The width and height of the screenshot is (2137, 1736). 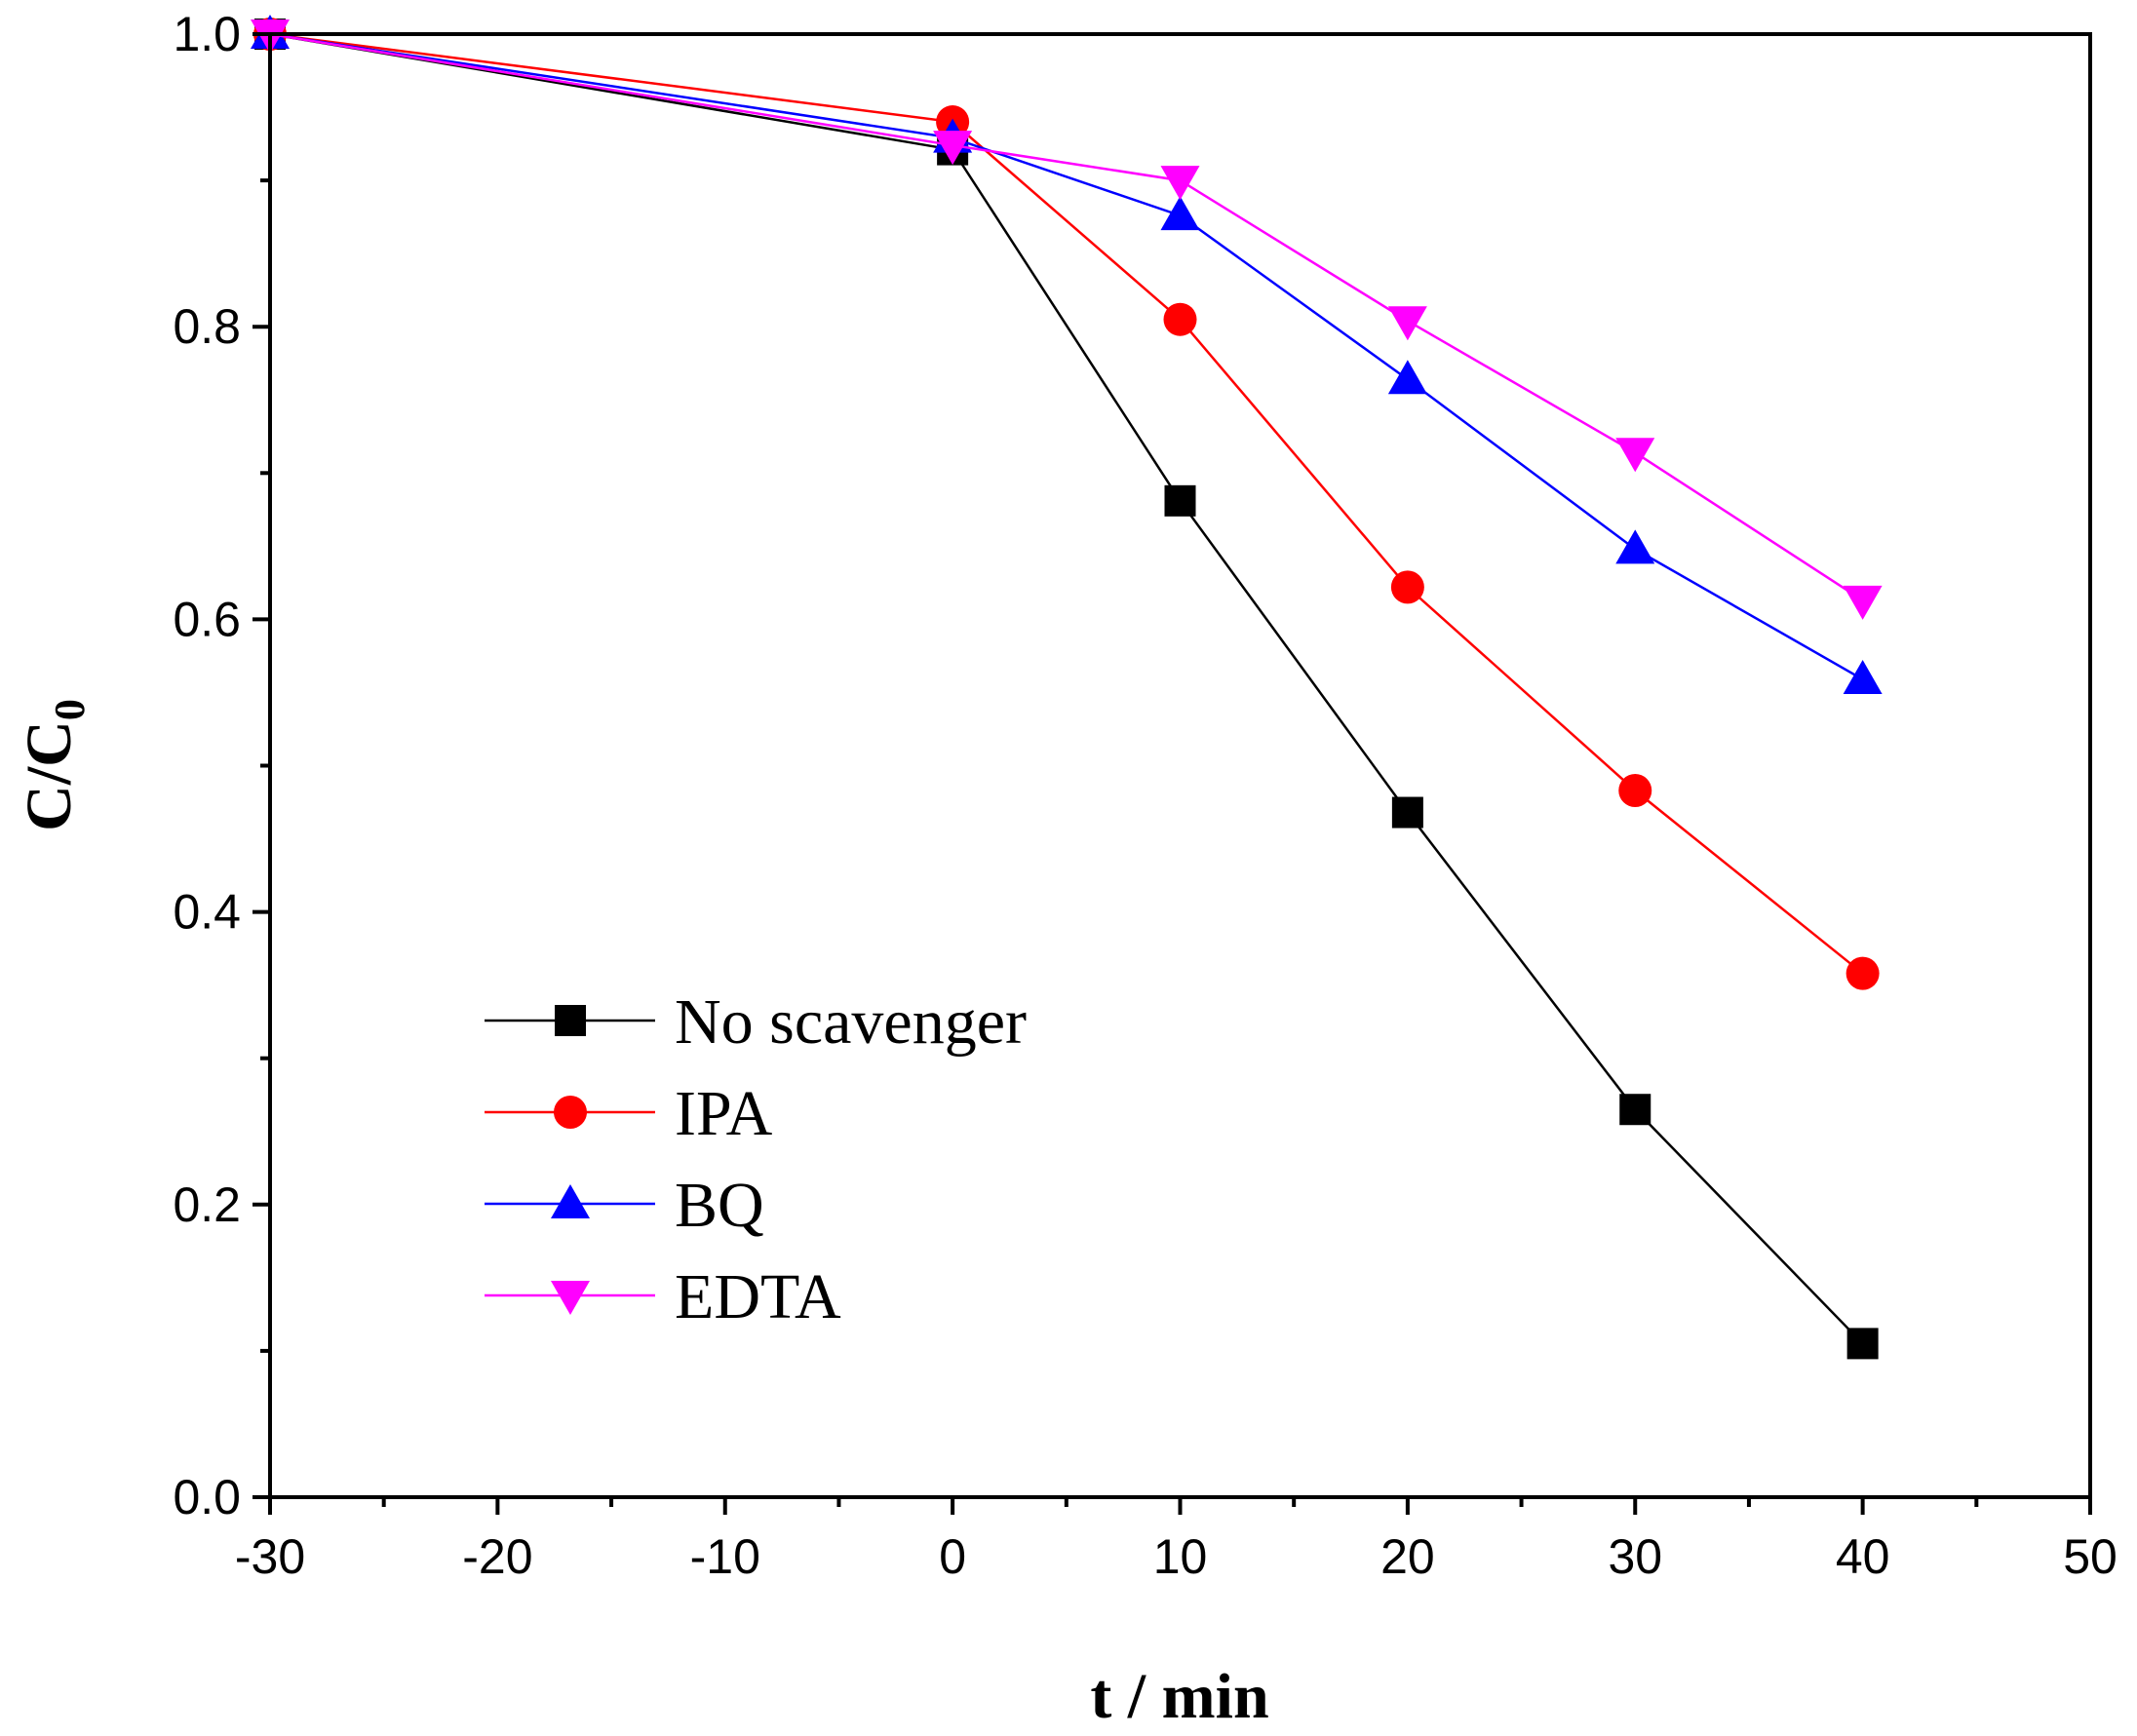 I want to click on legend-label: EDTA, so click(x=758, y=1296).